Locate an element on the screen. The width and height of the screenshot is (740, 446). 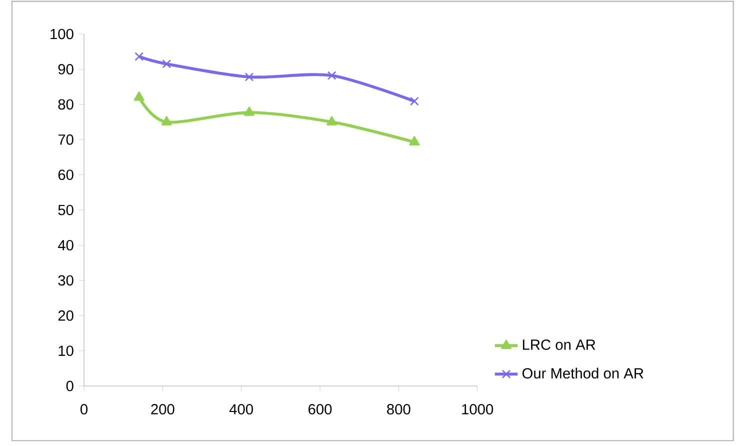
x-tick-label: 600 is located at coordinates (320, 409).